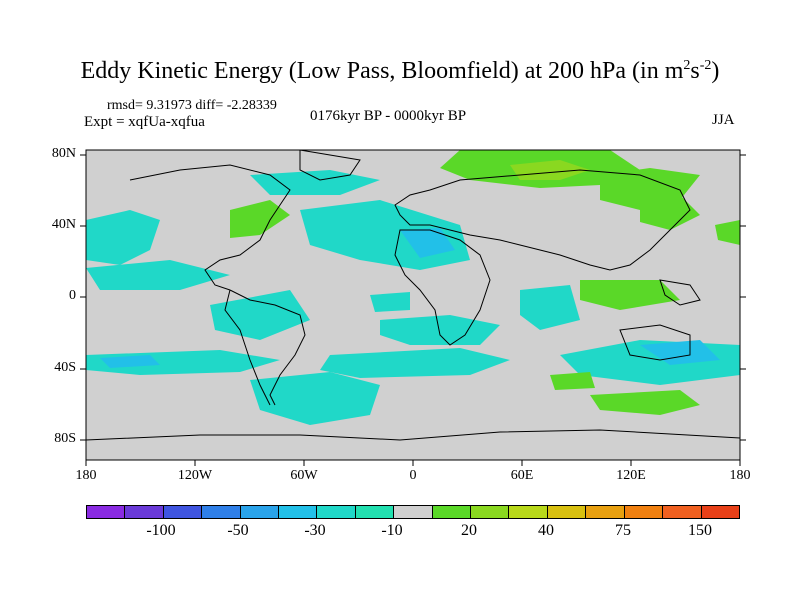 The width and height of the screenshot is (800, 600). What do you see at coordinates (65, 438) in the screenshot?
I see `lat-label-80s: 80S` at bounding box center [65, 438].